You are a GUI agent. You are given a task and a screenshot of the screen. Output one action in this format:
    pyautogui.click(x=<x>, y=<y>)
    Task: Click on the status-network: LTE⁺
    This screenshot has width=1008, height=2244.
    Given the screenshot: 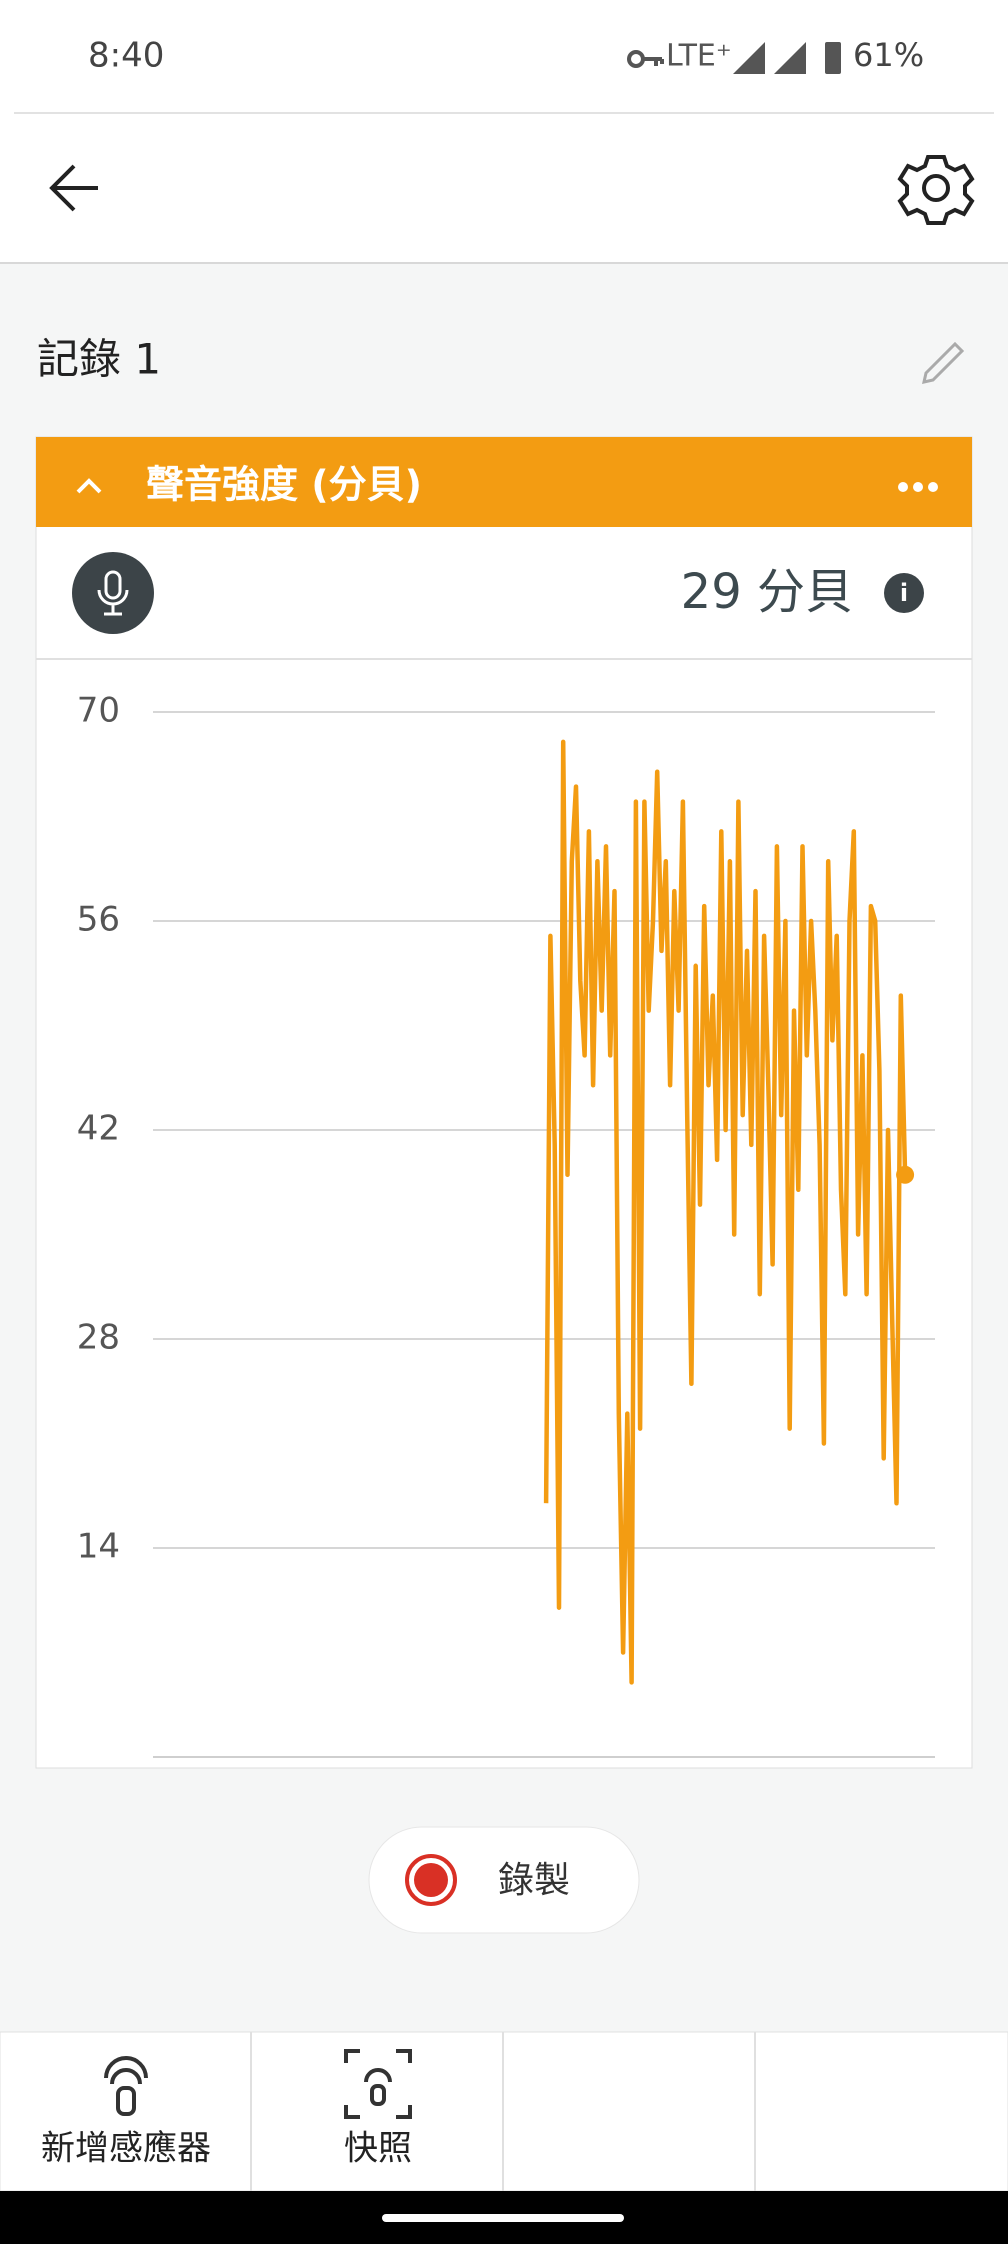 What is the action you would take?
    pyautogui.click(x=699, y=56)
    